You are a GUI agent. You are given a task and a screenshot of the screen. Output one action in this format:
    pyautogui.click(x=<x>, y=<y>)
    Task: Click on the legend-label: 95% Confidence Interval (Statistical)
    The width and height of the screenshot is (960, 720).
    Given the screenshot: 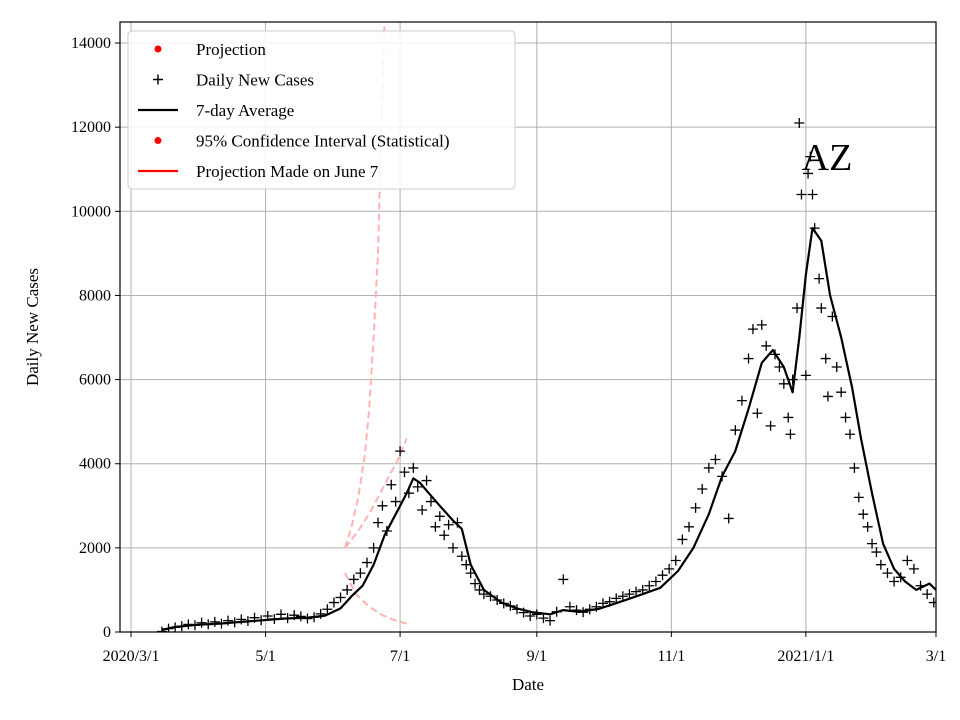 What is the action you would take?
    pyautogui.click(x=323, y=141)
    